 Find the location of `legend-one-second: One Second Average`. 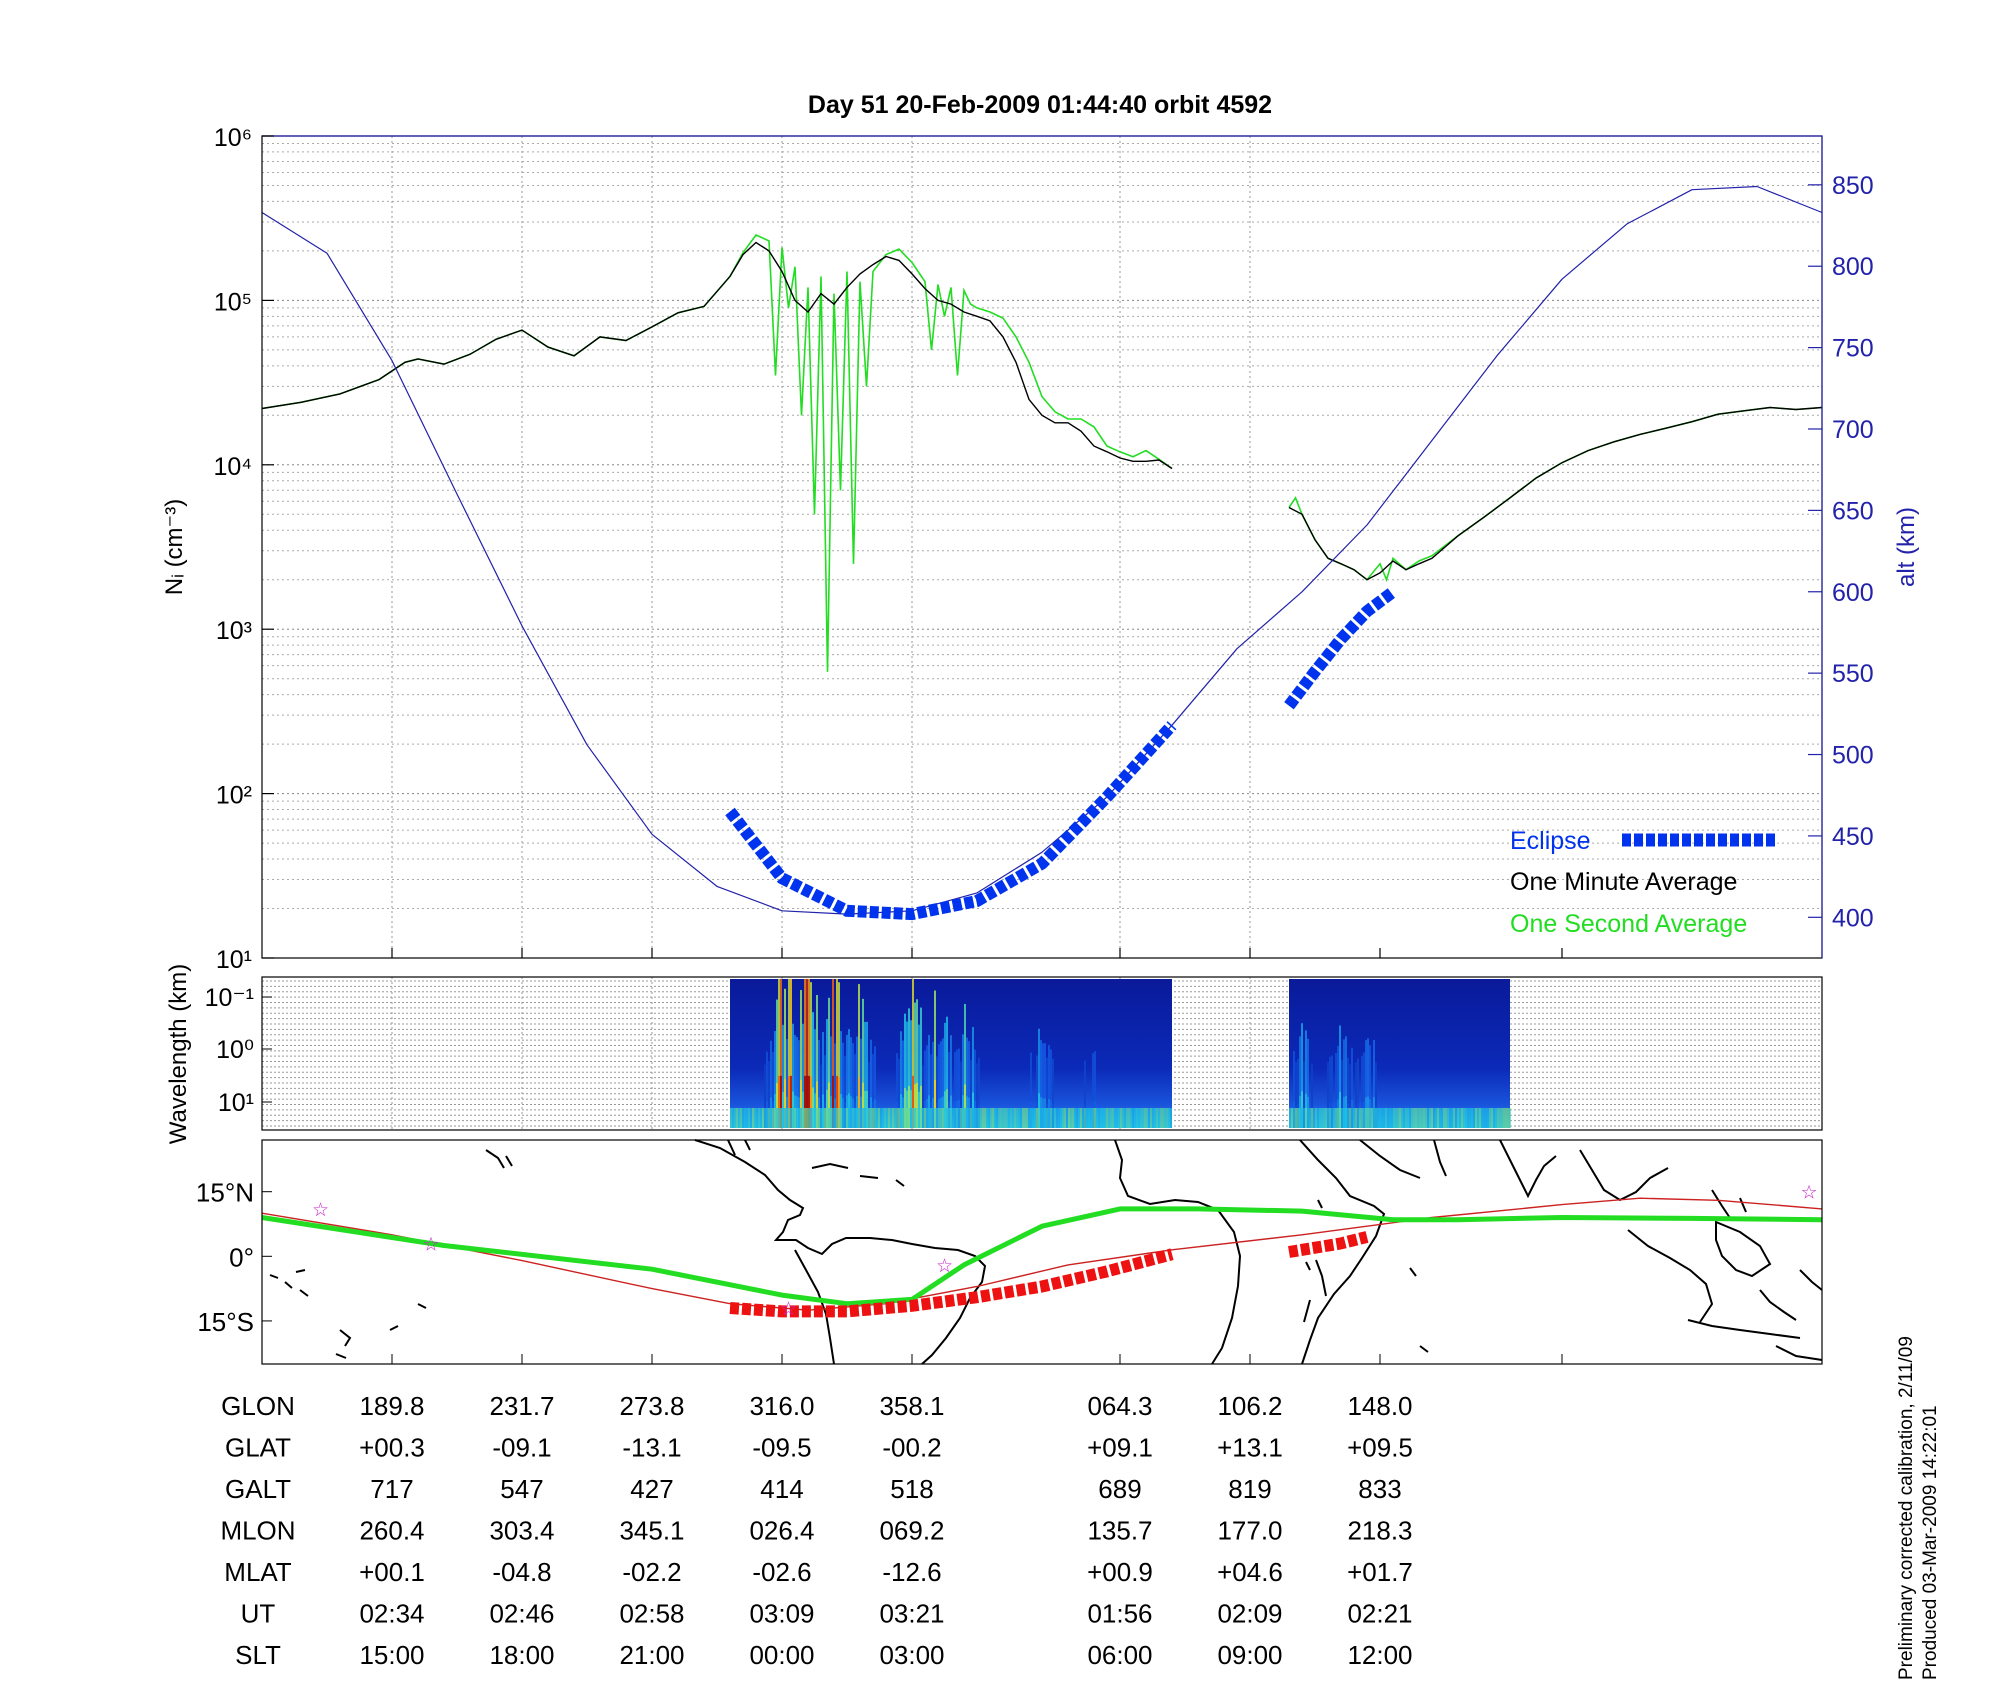

legend-one-second: One Second Average is located at coordinates (1628, 924).